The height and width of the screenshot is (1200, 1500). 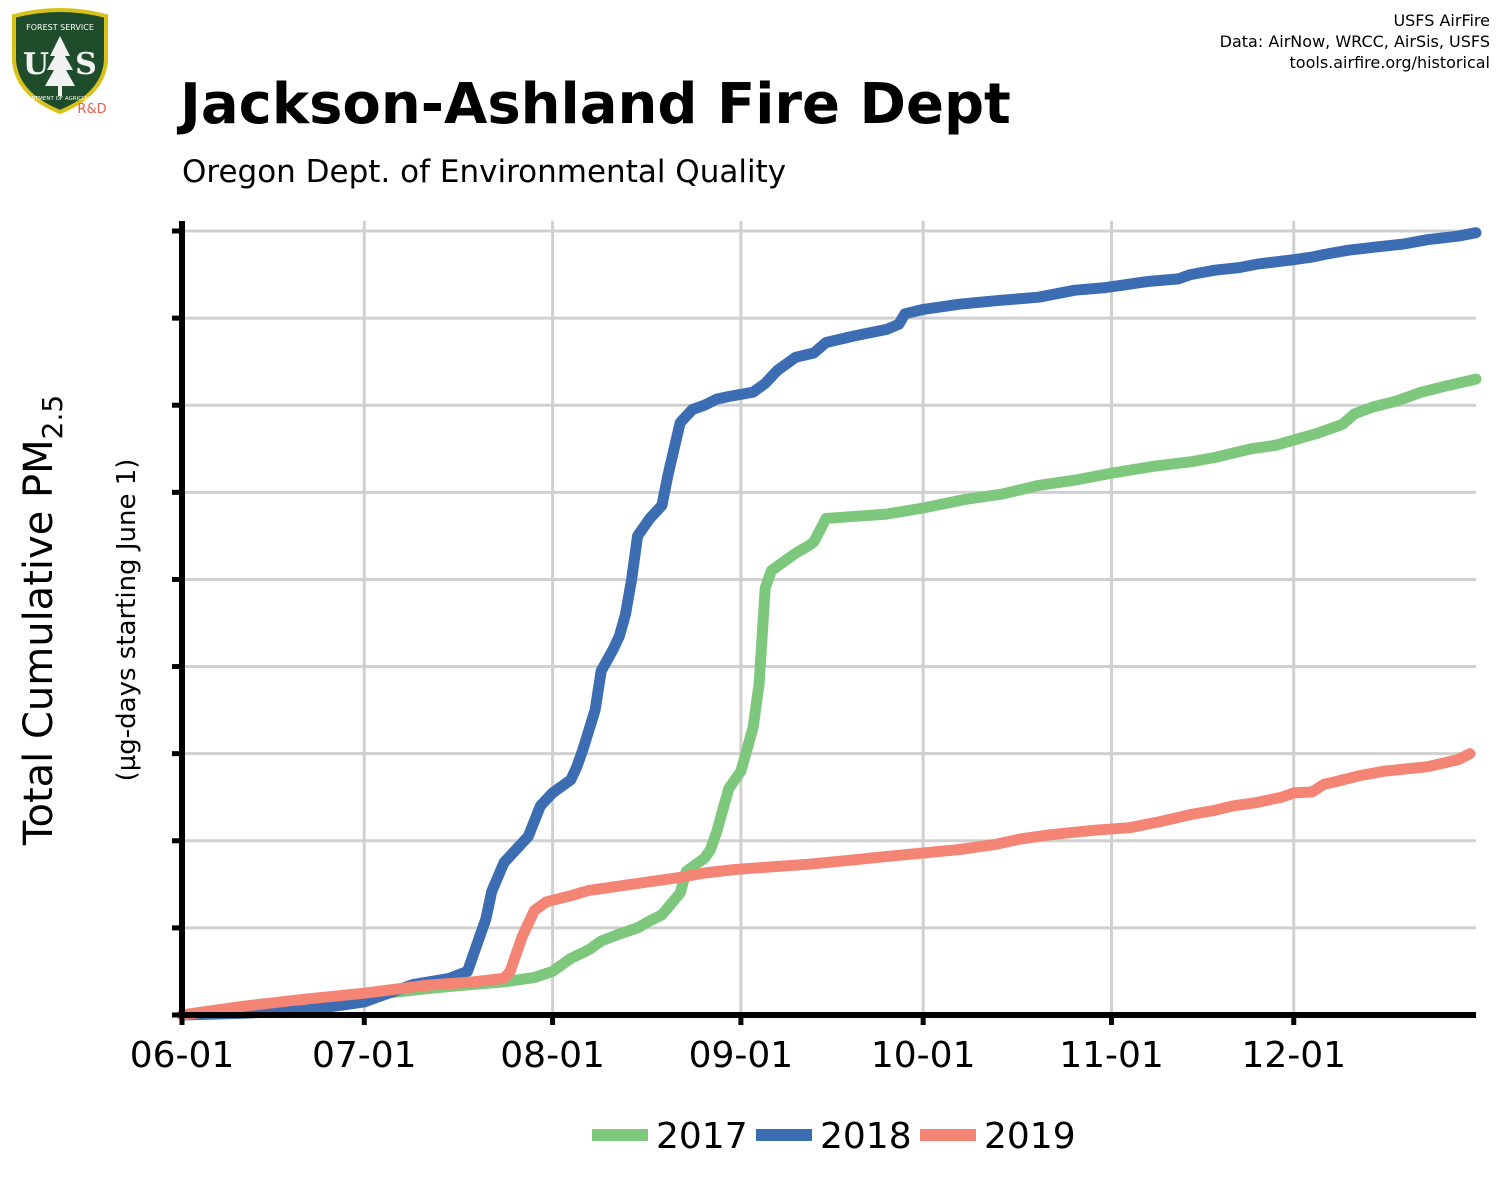 I want to click on x-tick-labels: 06-01 07-01 08-01 09-01 10-01 11-01 12-01, so click(x=738, y=1055).